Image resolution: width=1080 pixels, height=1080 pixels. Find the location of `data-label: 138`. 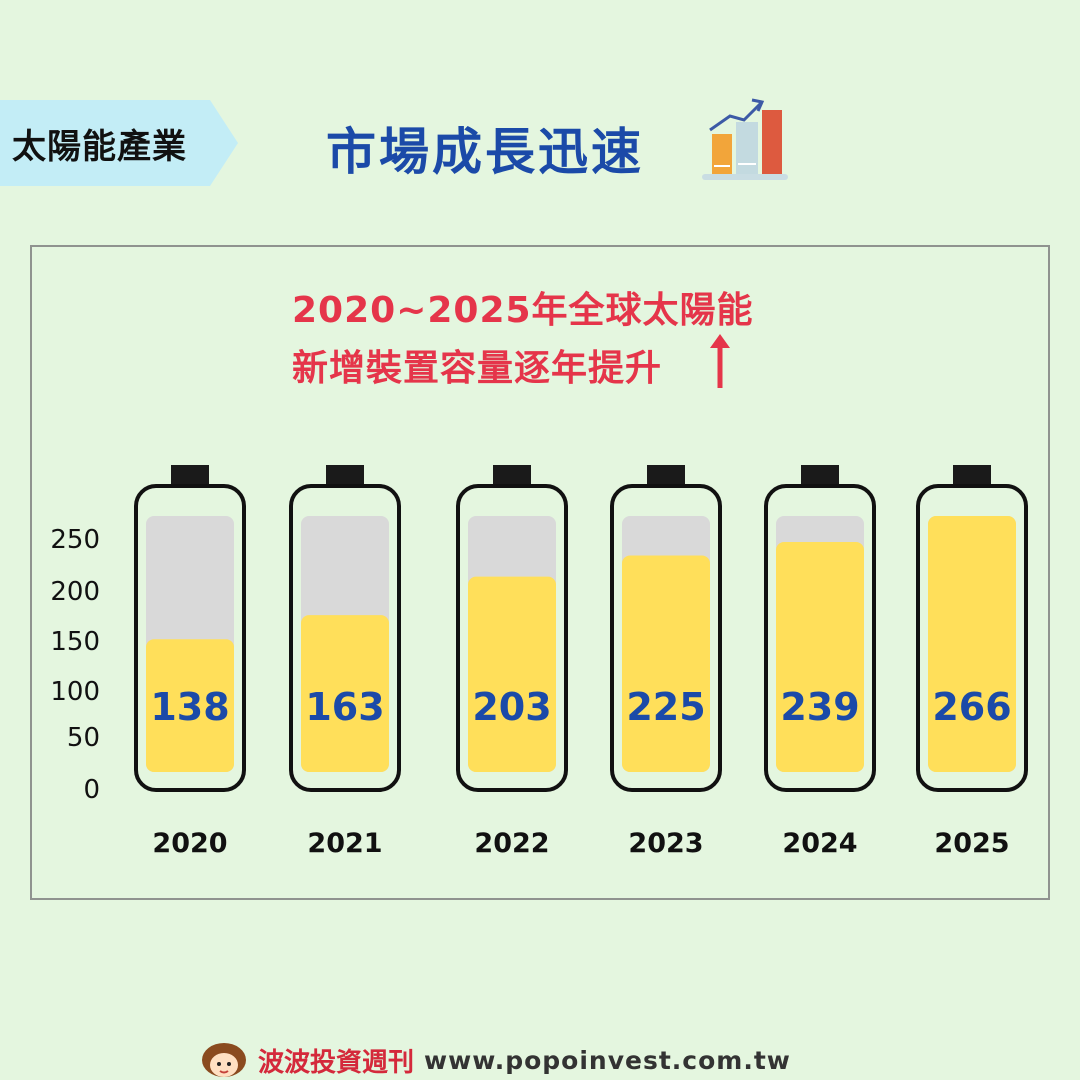

data-label: 138 is located at coordinates (189, 707).